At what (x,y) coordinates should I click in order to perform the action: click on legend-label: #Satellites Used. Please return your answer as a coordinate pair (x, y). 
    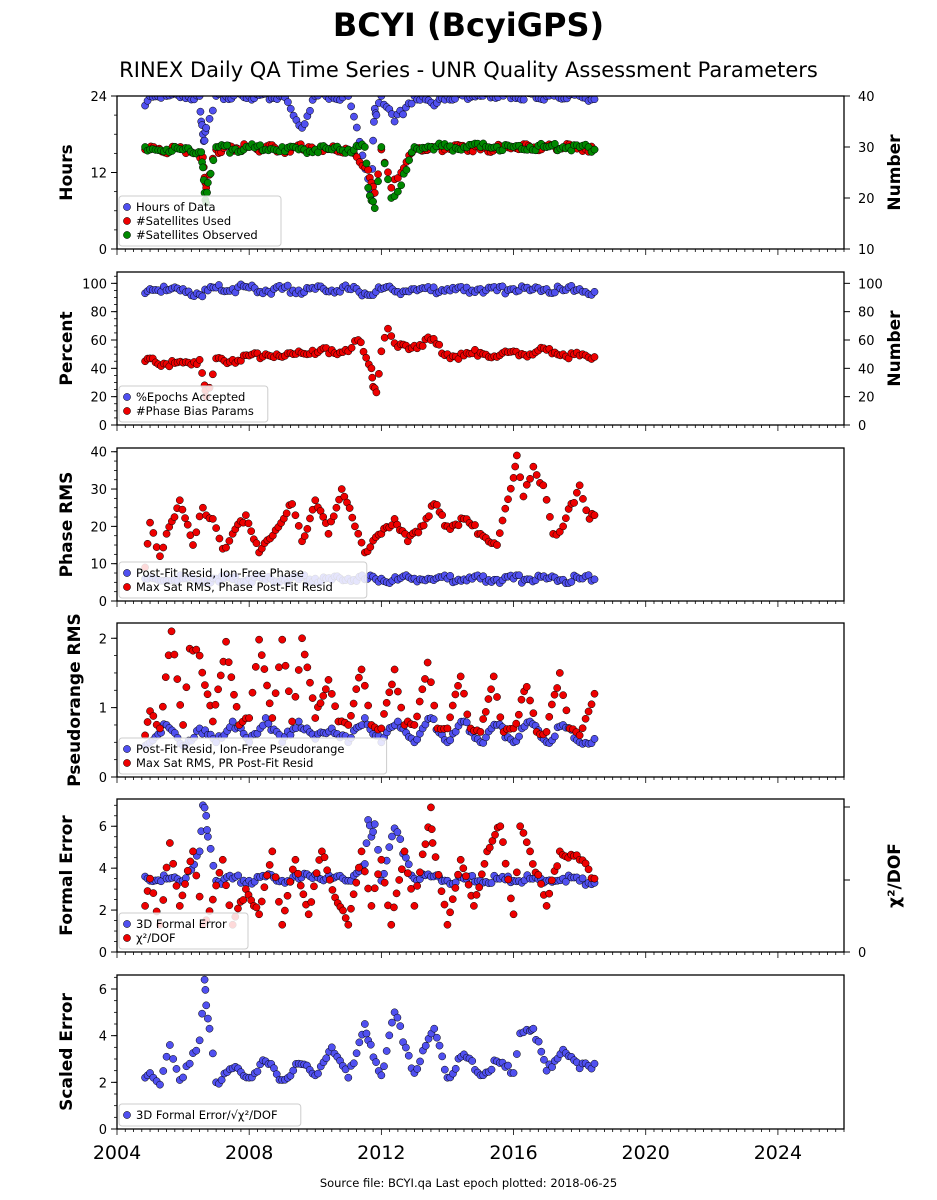
    Looking at the image, I should click on (183, 221).